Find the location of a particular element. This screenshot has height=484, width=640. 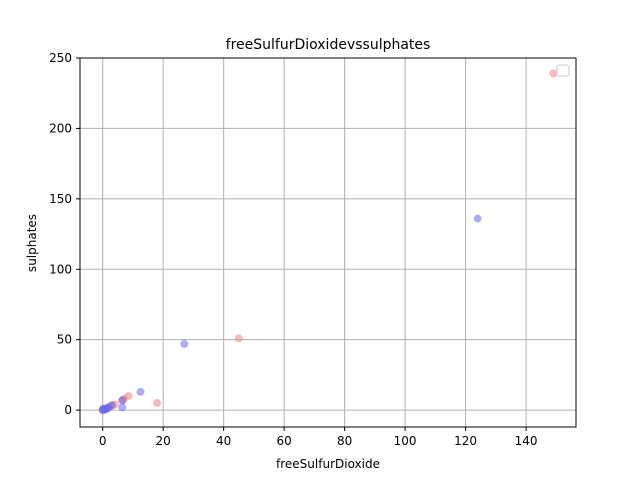

x-axis-label: freeSulfurDioxide is located at coordinates (328, 464).